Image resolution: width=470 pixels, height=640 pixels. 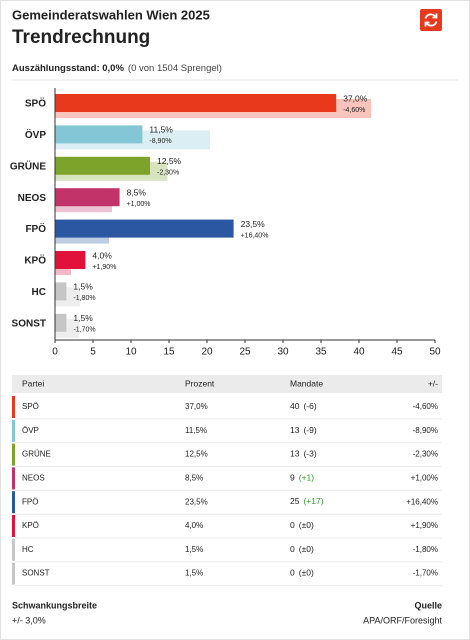 What do you see at coordinates (137, 192) in the screenshot?
I see `value-label: 8,5%` at bounding box center [137, 192].